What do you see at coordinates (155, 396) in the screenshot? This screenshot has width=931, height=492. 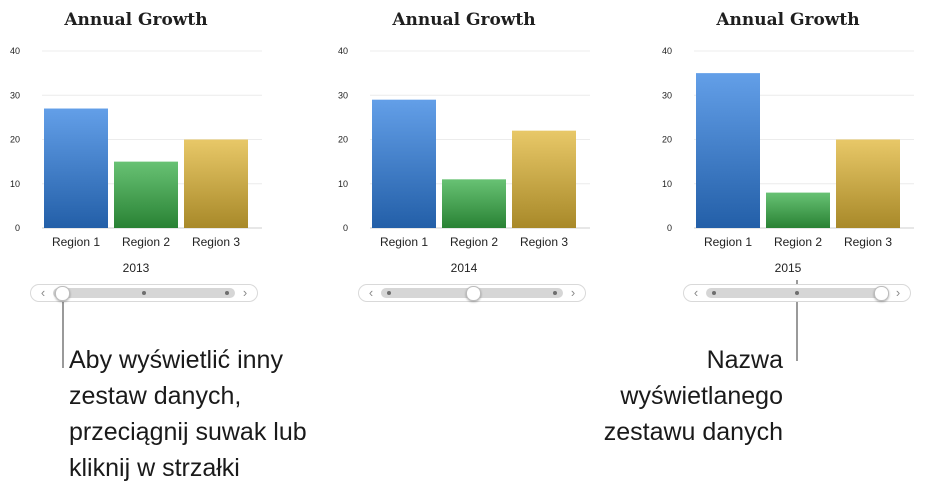 I see `callout-line-text: zestaw danych,` at bounding box center [155, 396].